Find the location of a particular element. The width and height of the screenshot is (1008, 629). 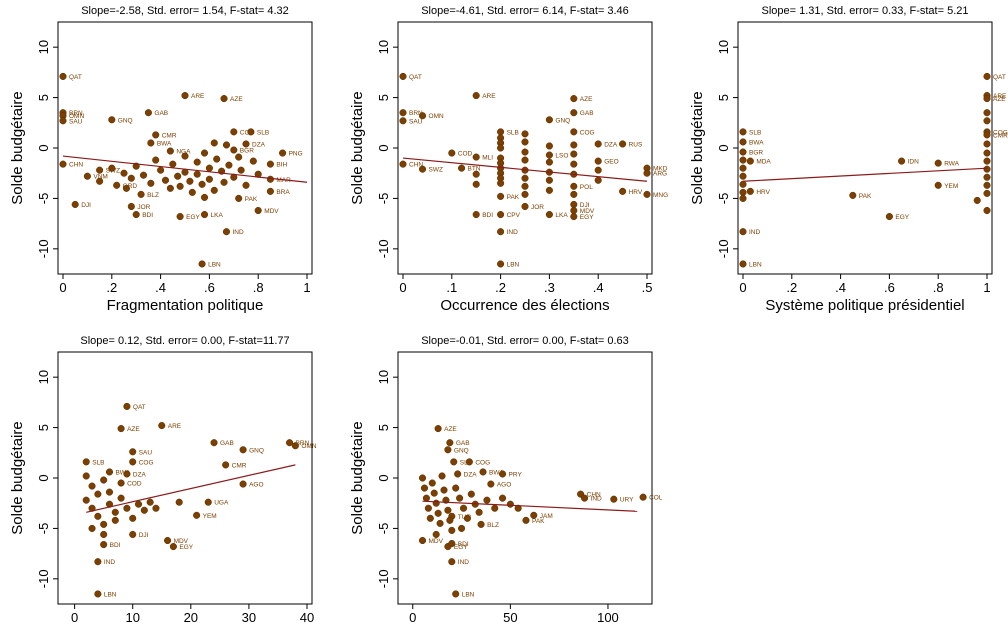

plot-frame is located at coordinates (525, 478).